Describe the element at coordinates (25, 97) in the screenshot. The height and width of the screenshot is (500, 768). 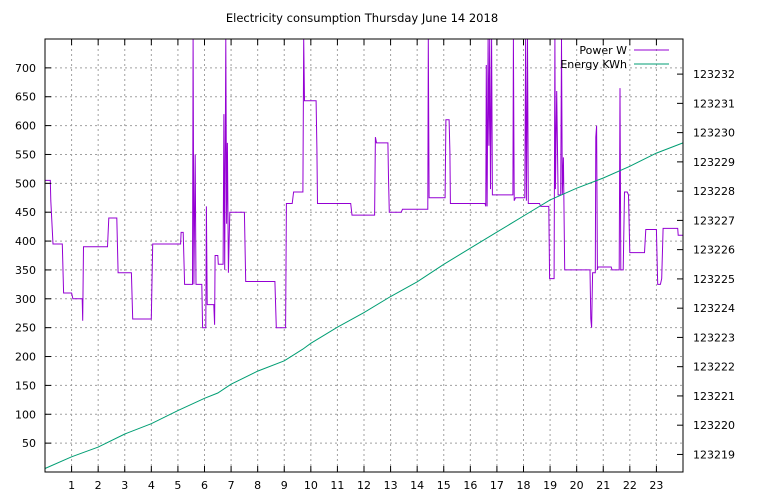
I see `y-tick-label: 650` at that location.